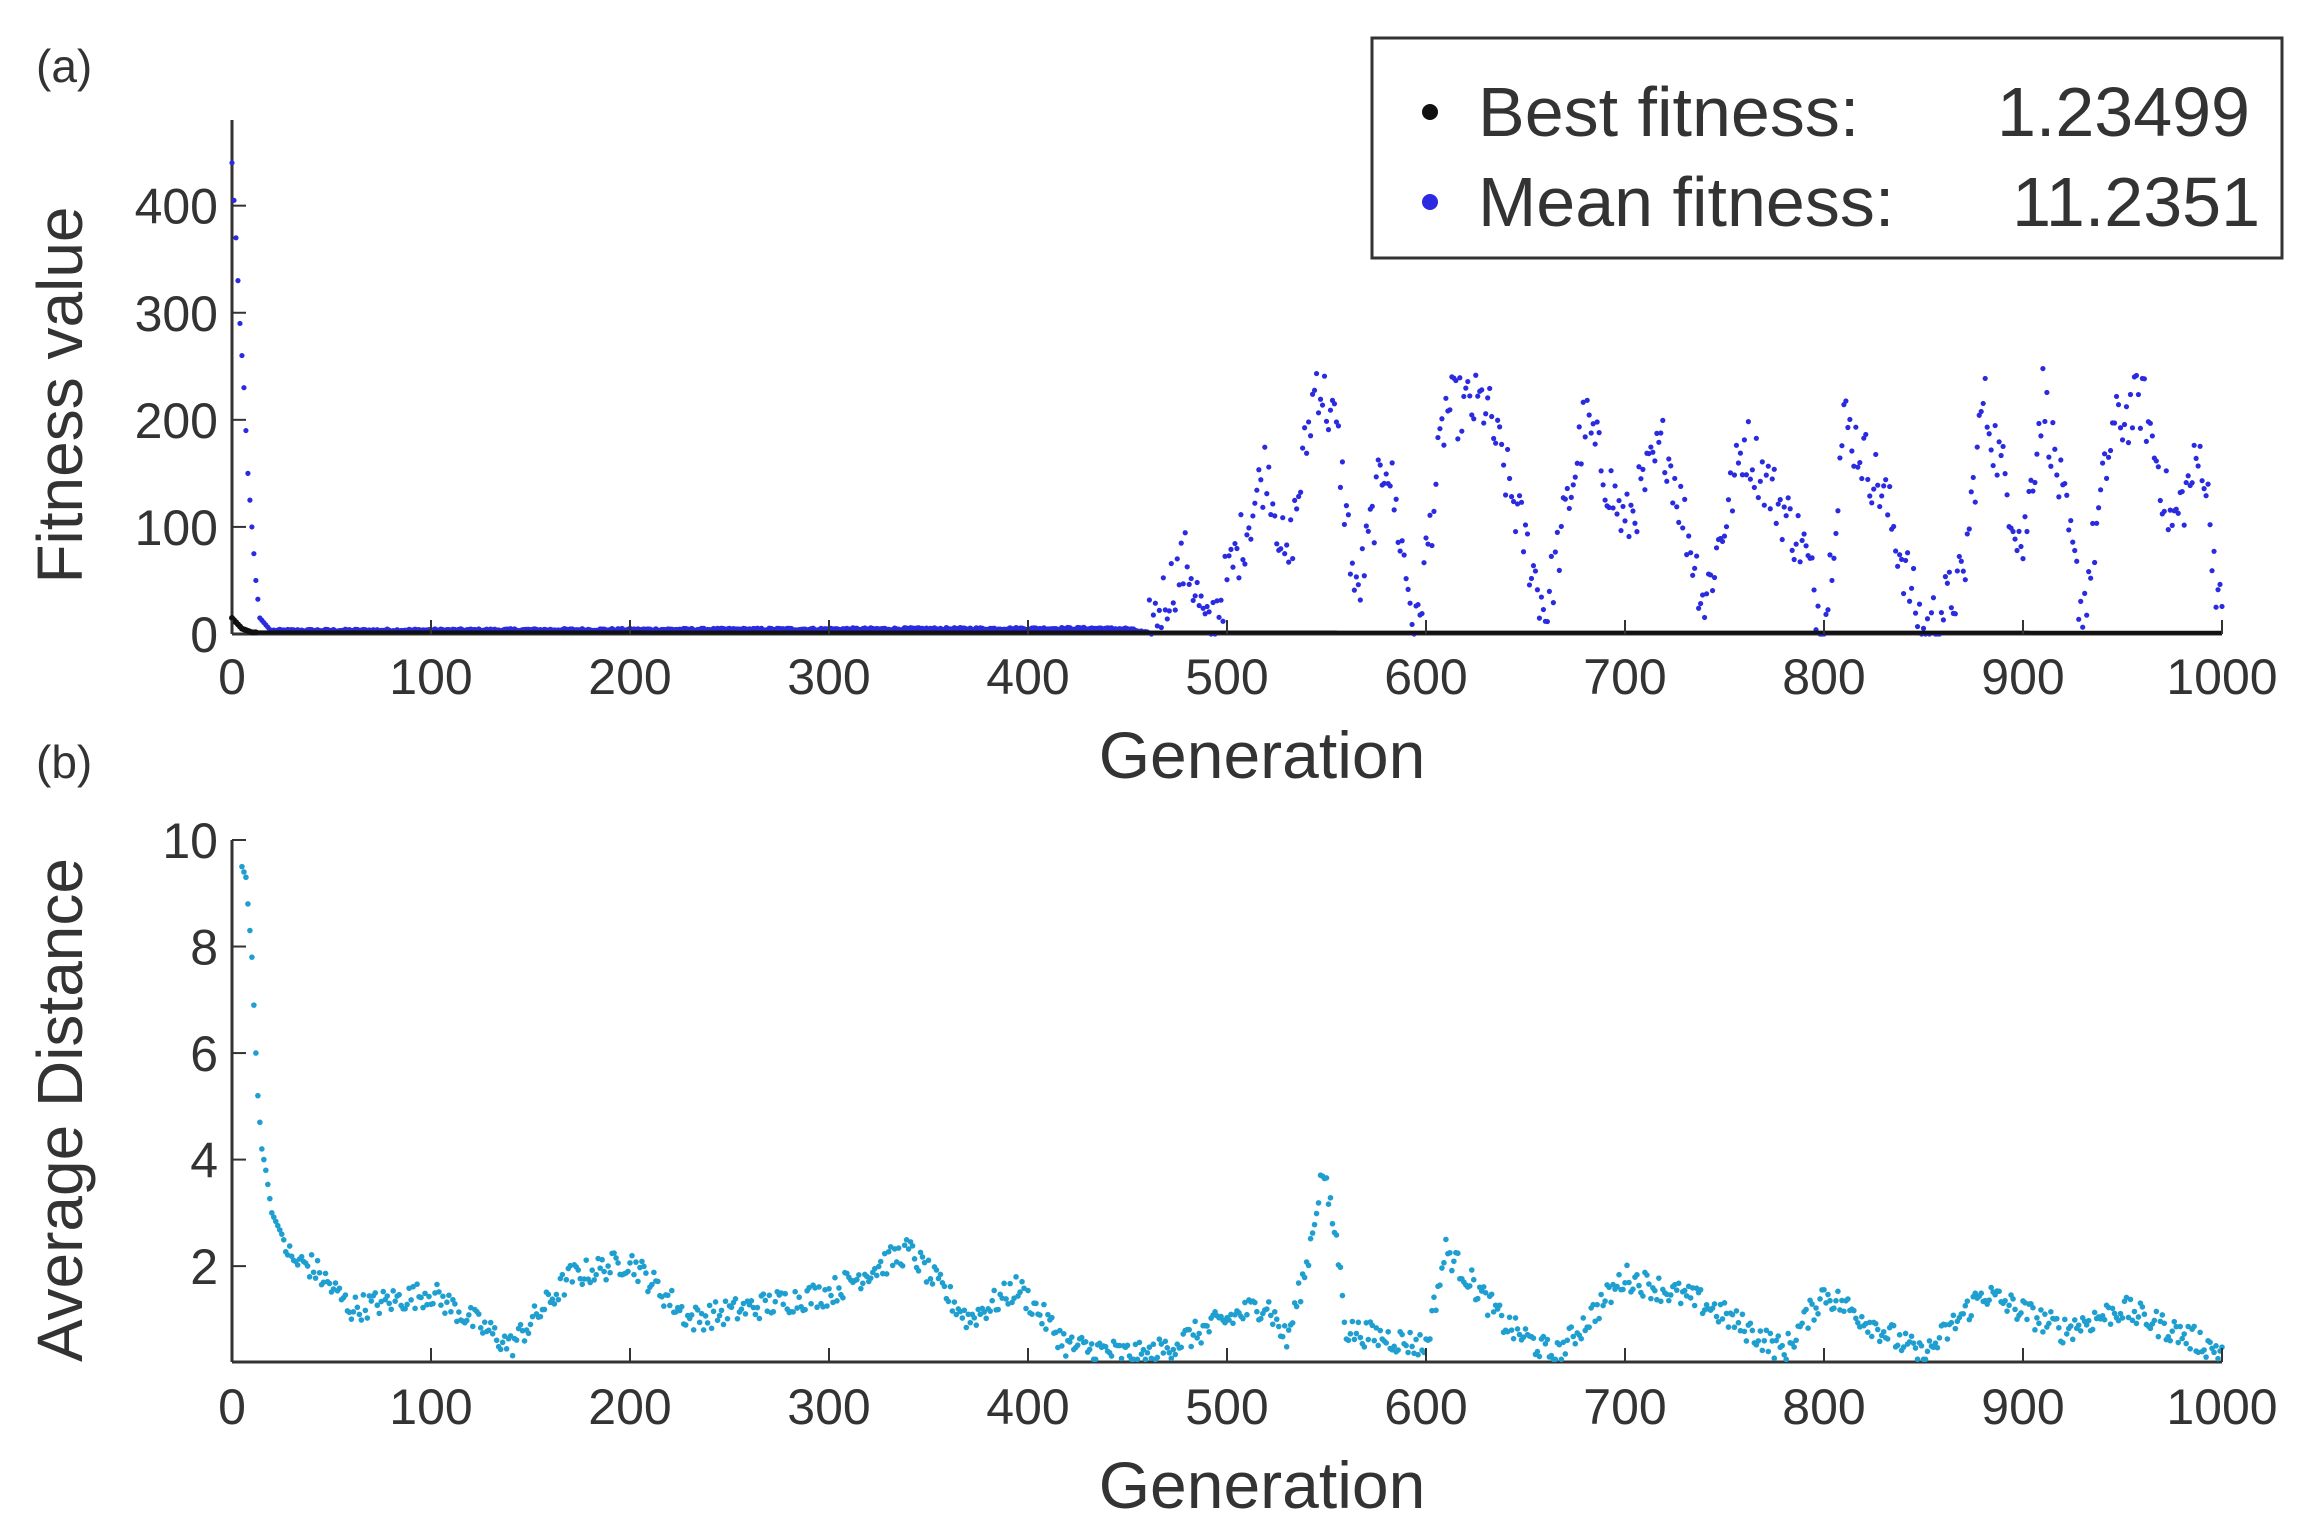 The height and width of the screenshot is (1536, 2308). I want to click on panel-a-xtick-label: 1000, so click(2221, 677).